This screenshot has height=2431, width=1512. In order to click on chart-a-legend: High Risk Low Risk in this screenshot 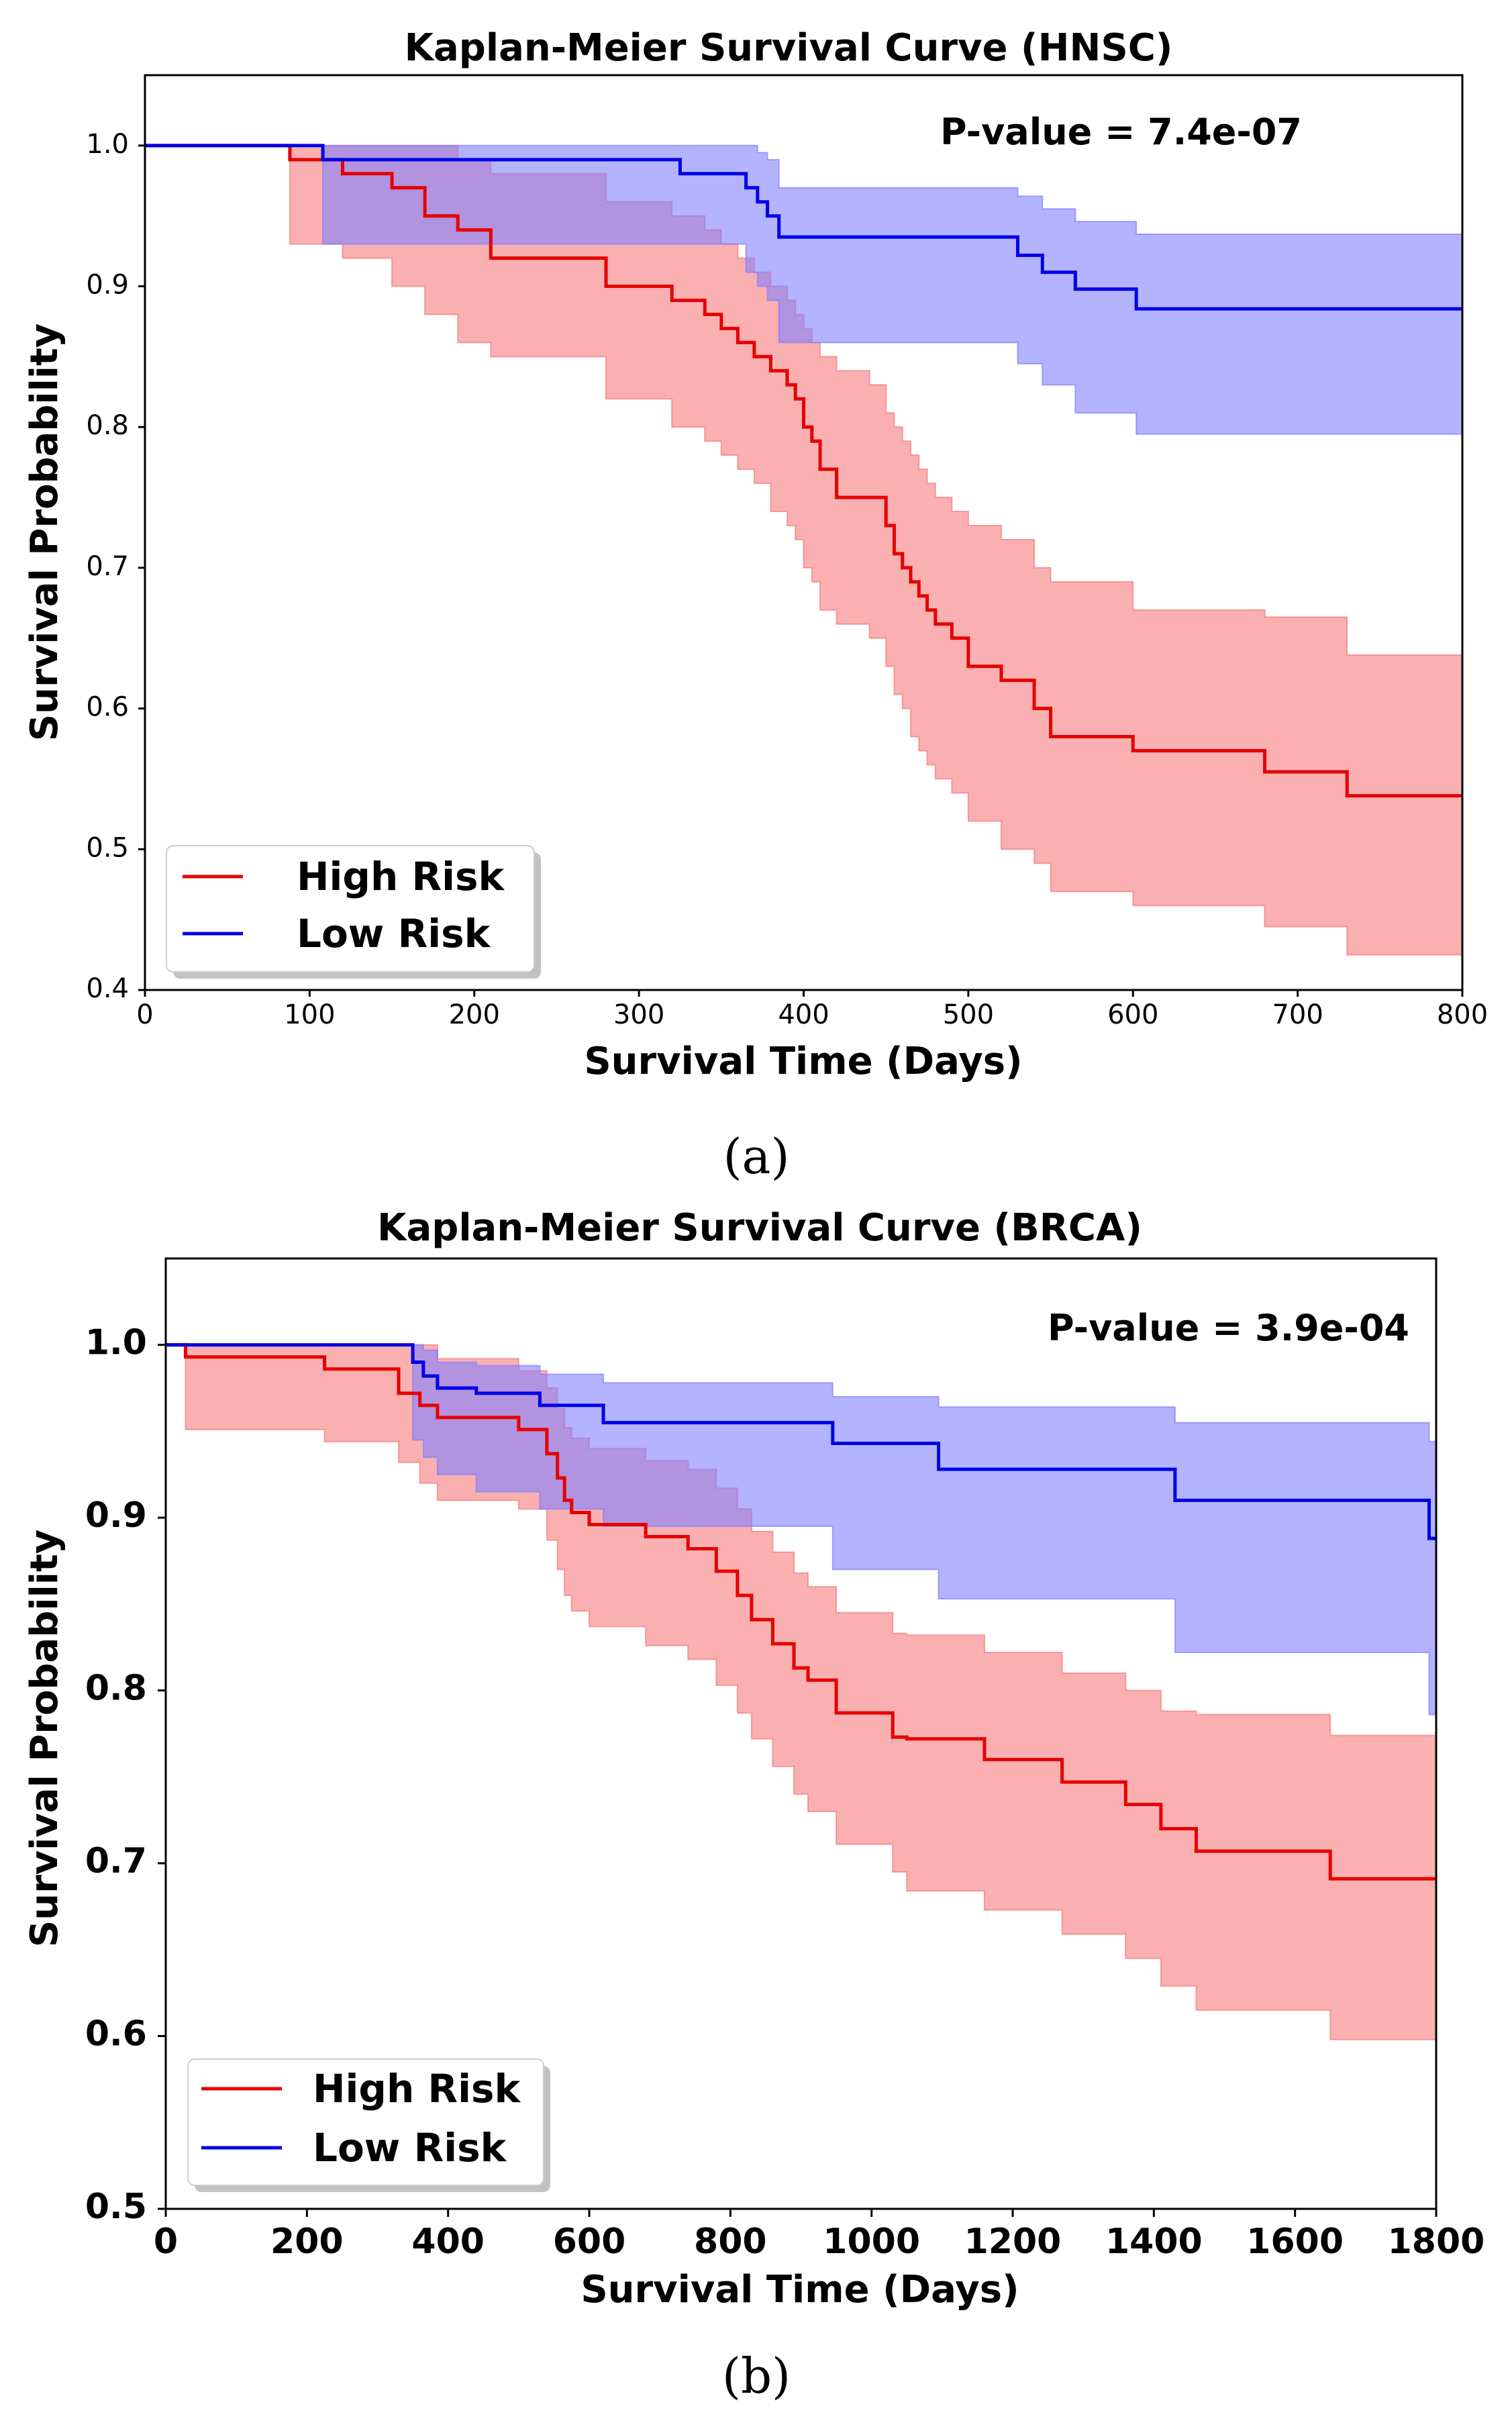, I will do `click(353, 912)`.